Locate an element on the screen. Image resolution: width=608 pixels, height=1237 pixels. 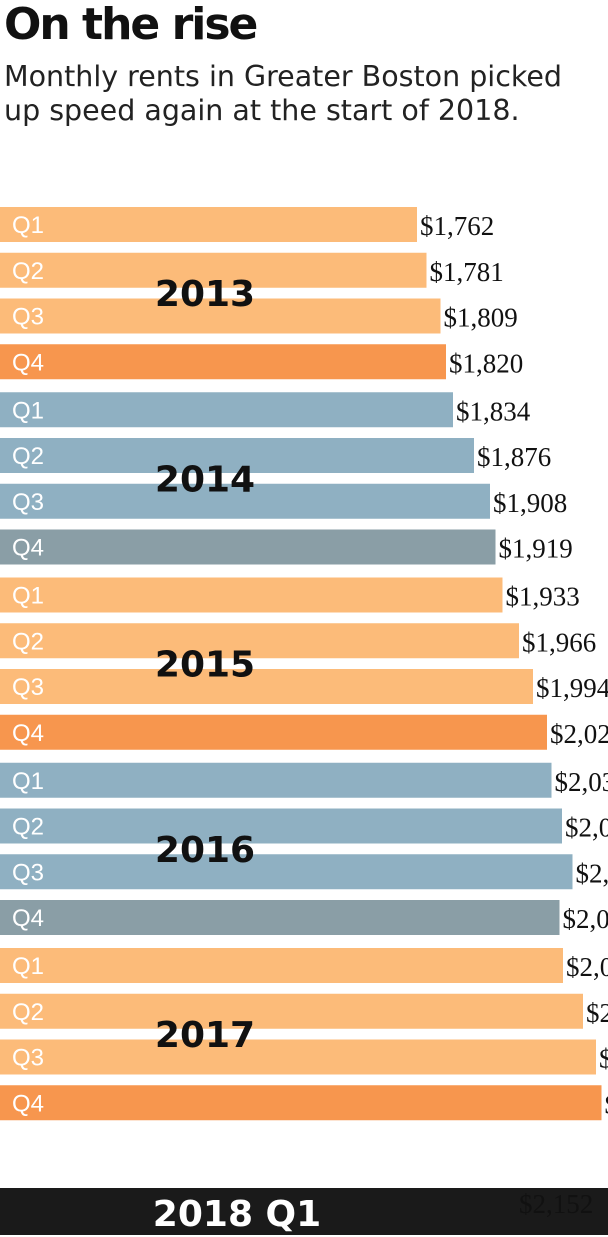
value-label: $1,834 is located at coordinates (493, 411).